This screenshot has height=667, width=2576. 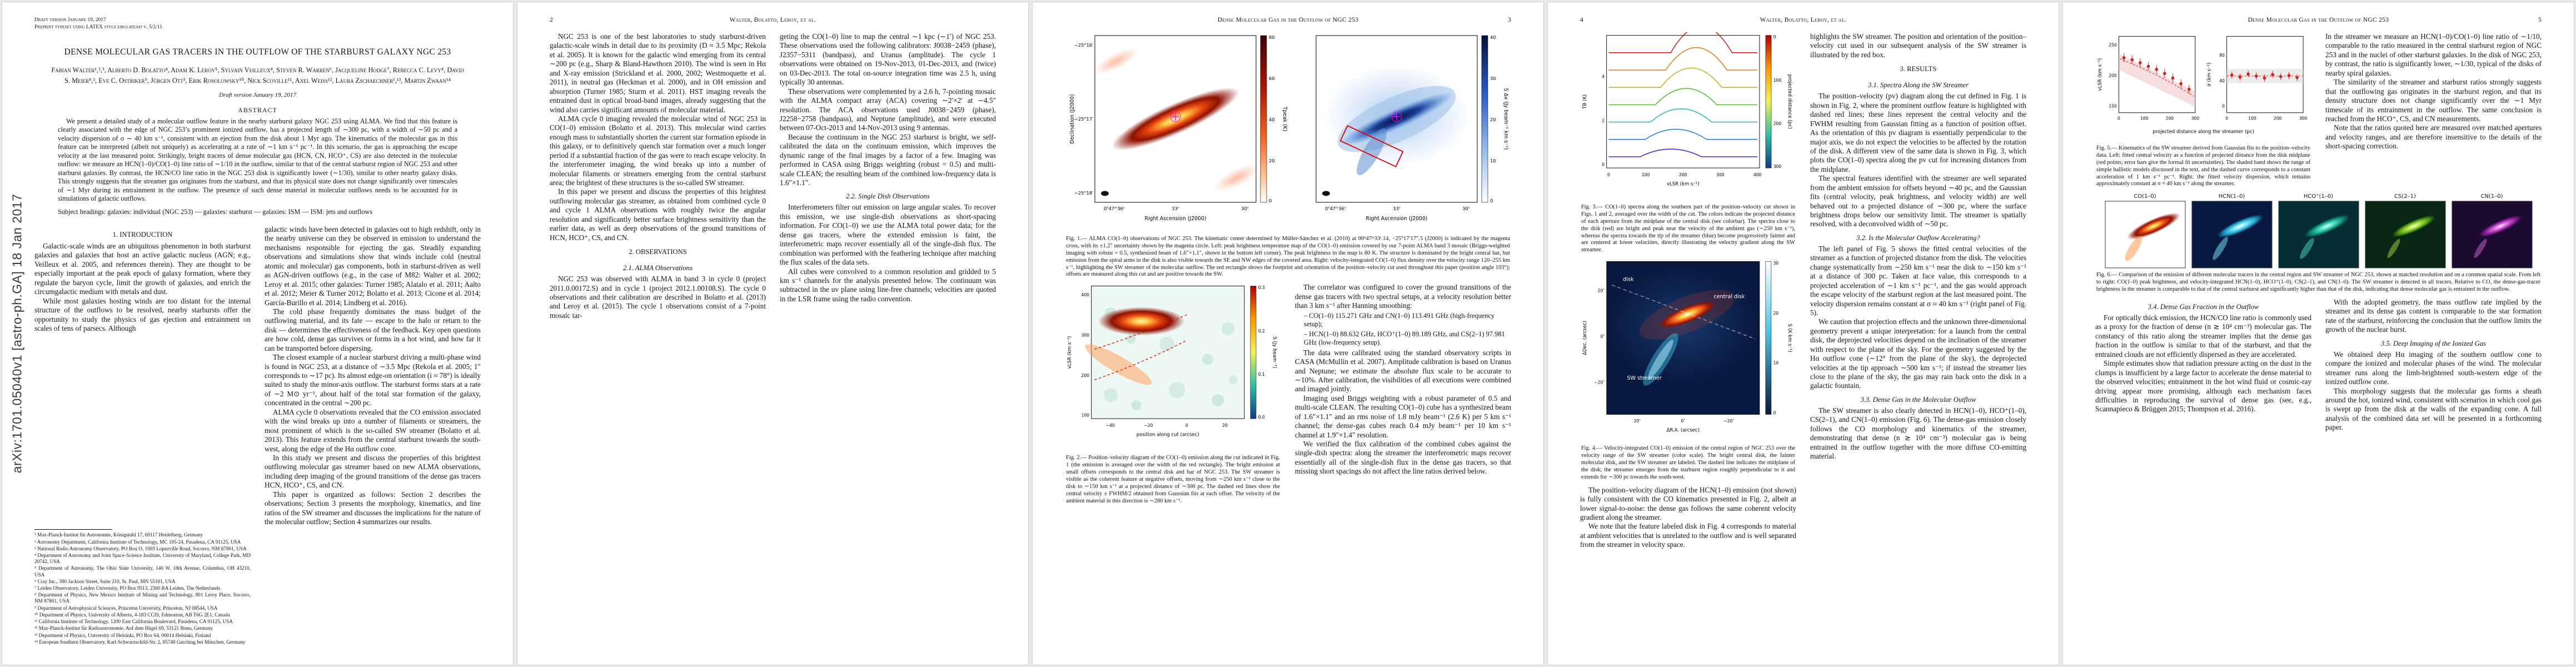 What do you see at coordinates (1729, 297) in the screenshot?
I see `central-disk-label: central disk` at bounding box center [1729, 297].